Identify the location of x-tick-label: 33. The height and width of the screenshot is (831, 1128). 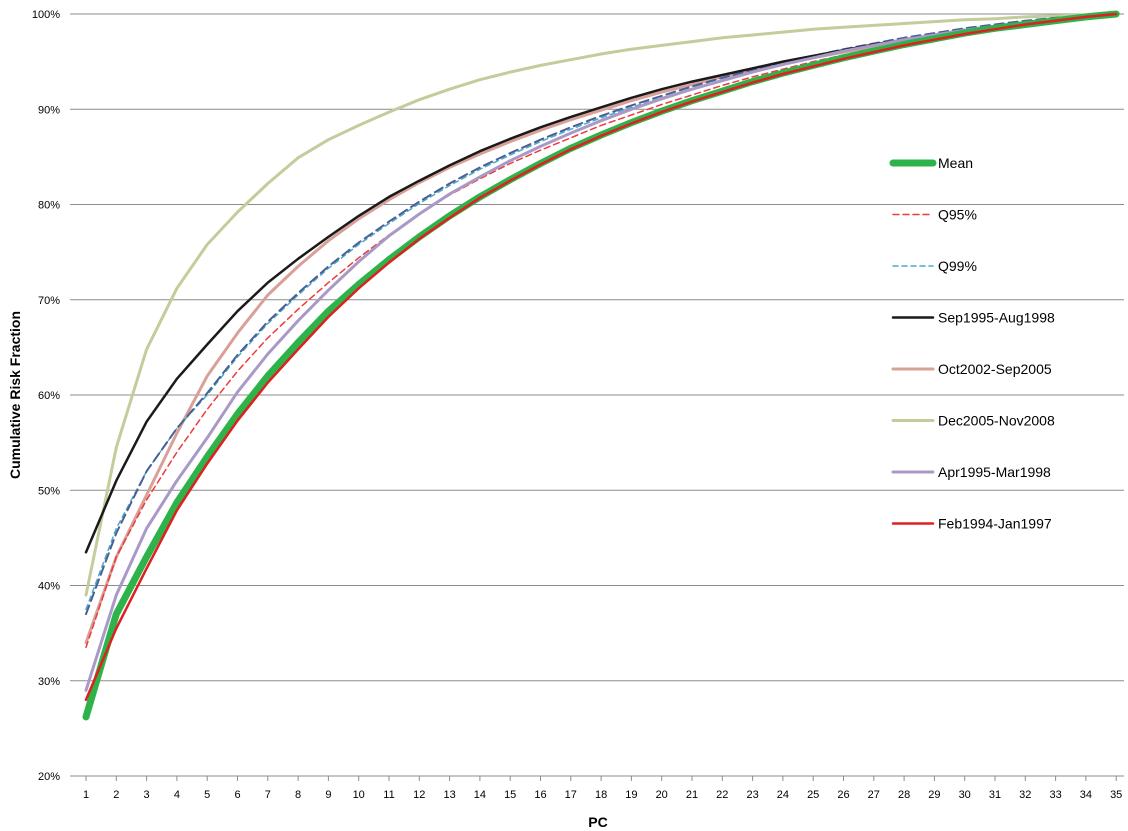
(1055, 795).